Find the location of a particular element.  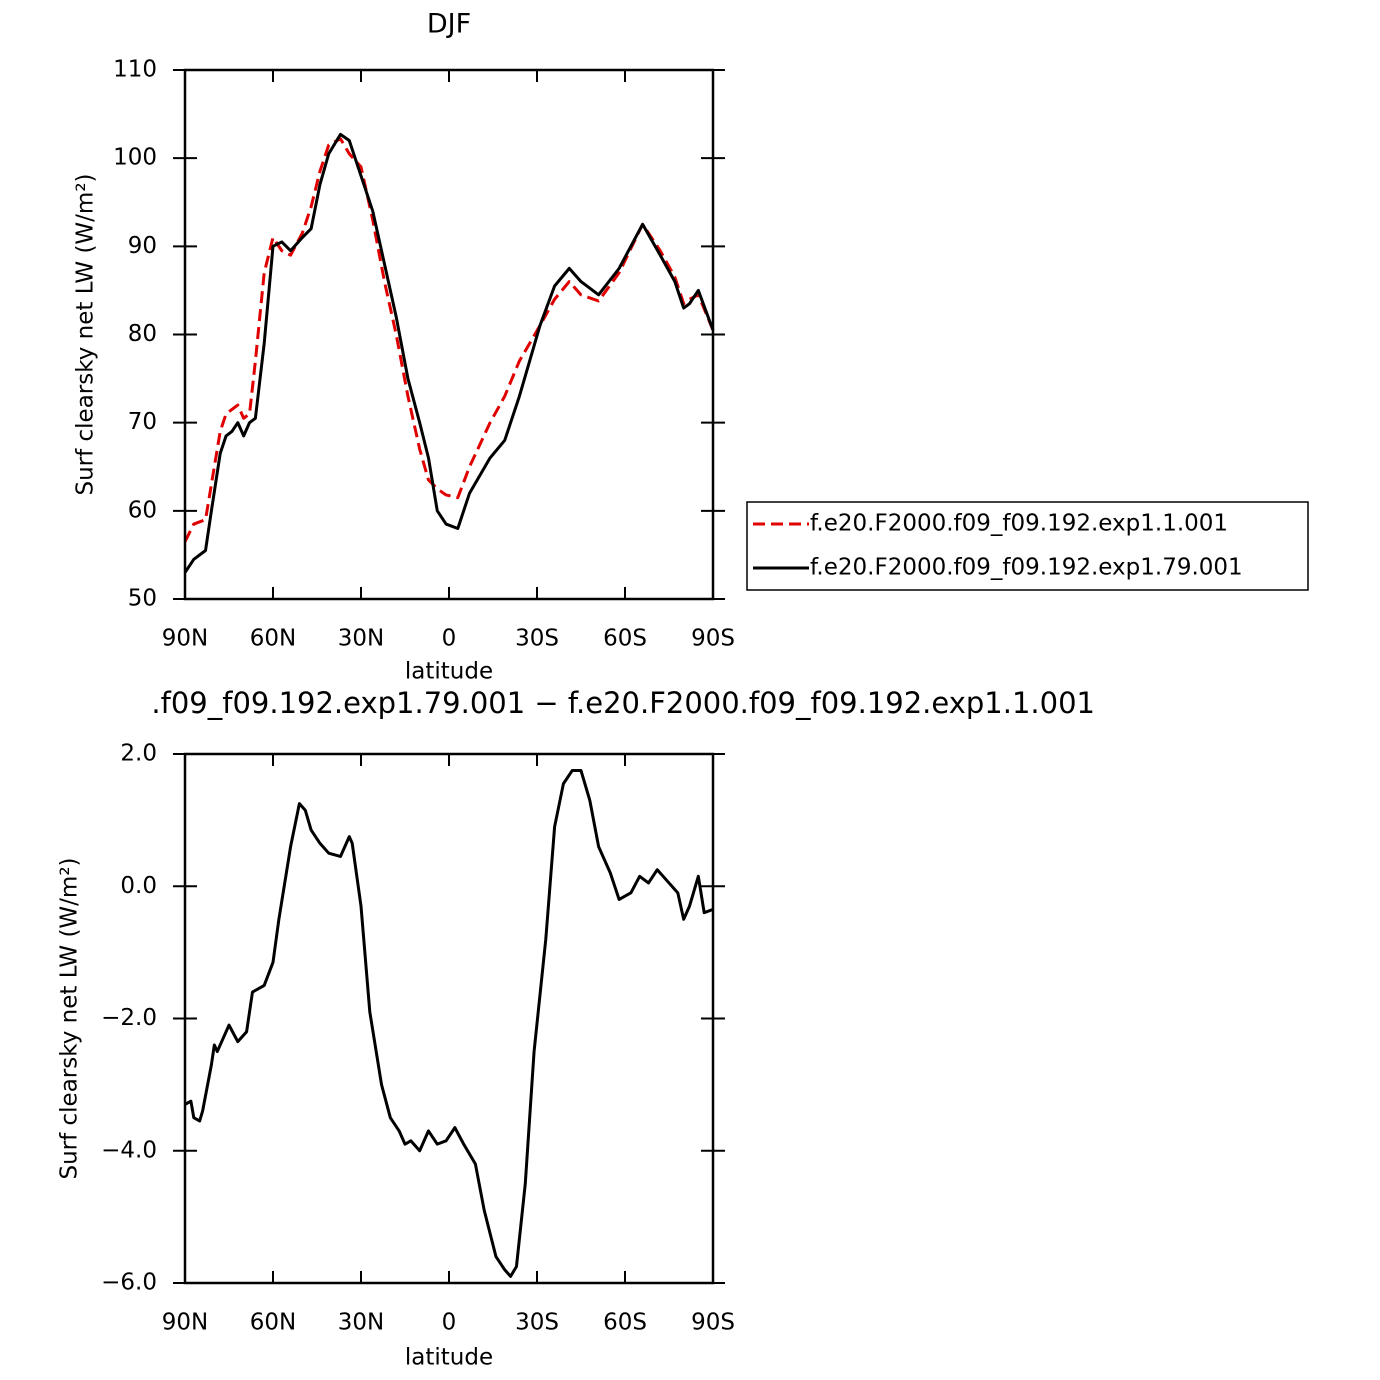

legend-label: f.e20.F2000.f09_f09.192.exp1.1.001 is located at coordinates (1019, 524).